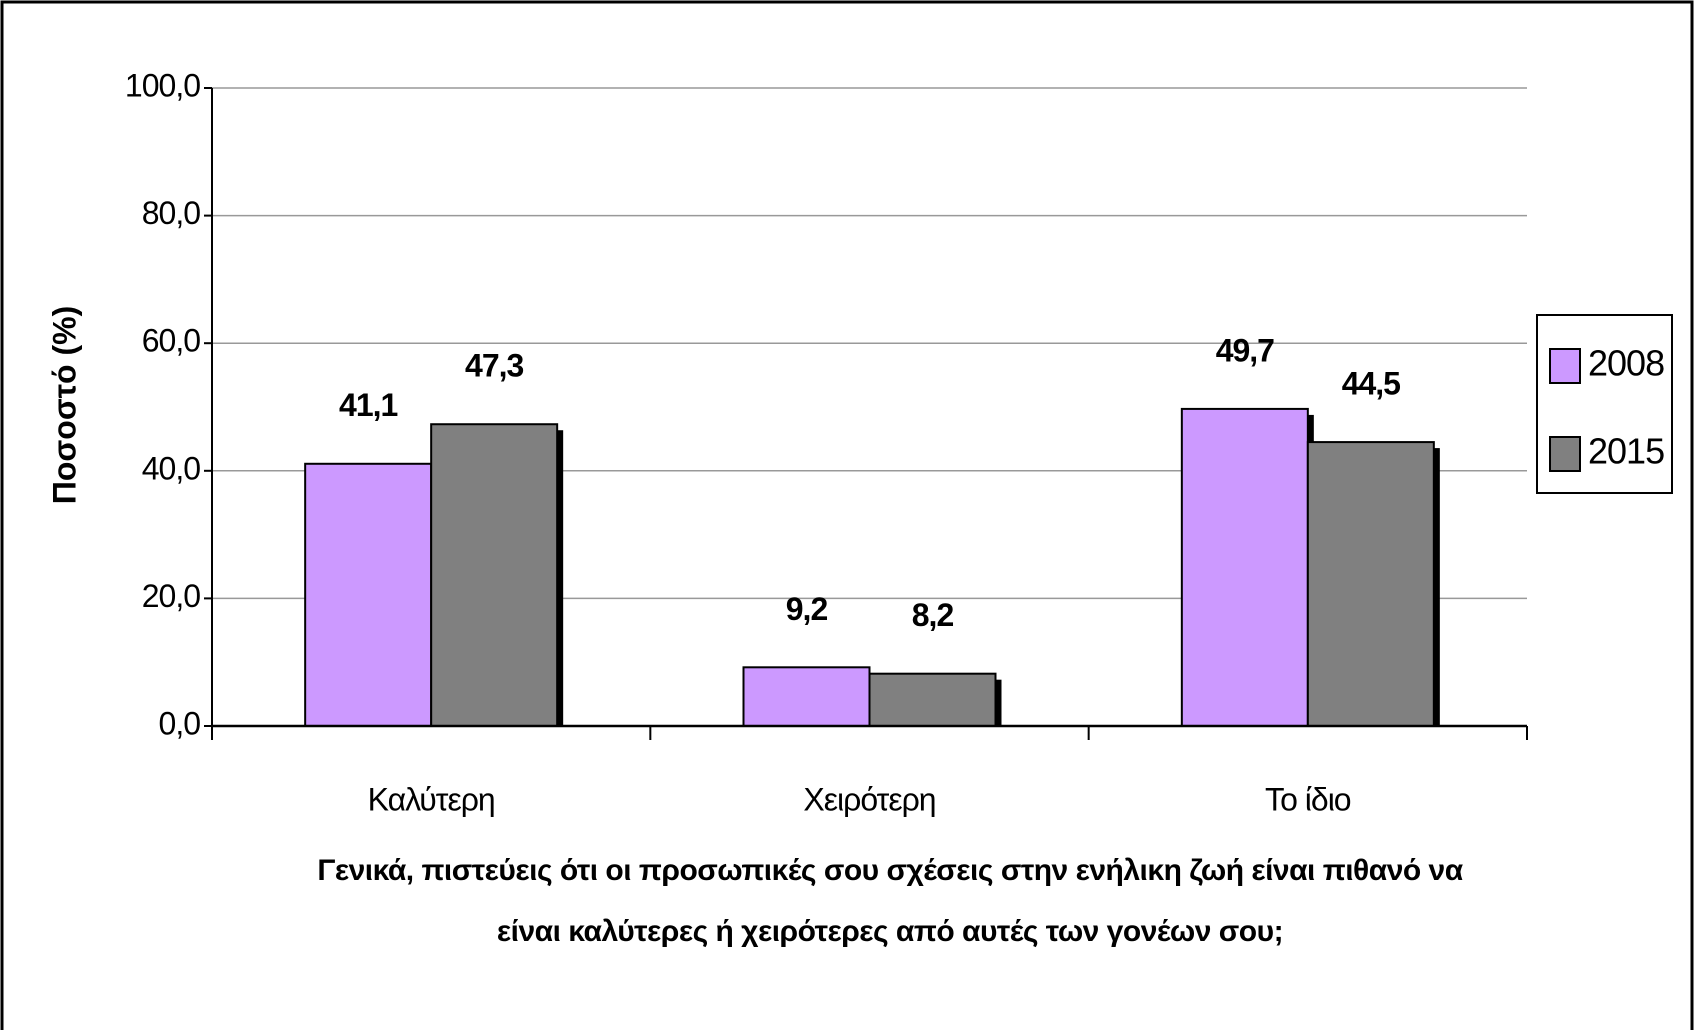 The image size is (1694, 1030). Describe the element at coordinates (494, 366) in the screenshot. I see `value-label: 47,3` at that location.